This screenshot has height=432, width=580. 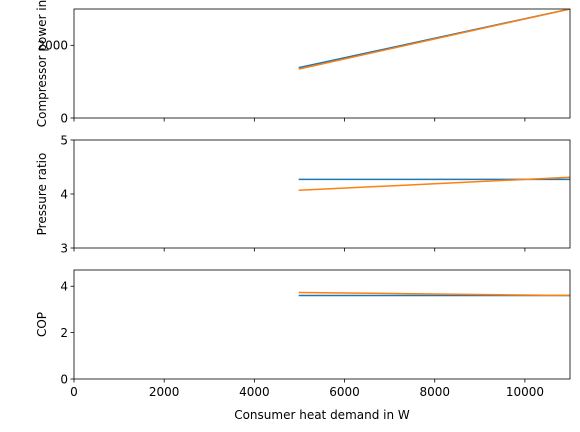 I want to click on y-tick-label: 5, so click(x=64, y=140).